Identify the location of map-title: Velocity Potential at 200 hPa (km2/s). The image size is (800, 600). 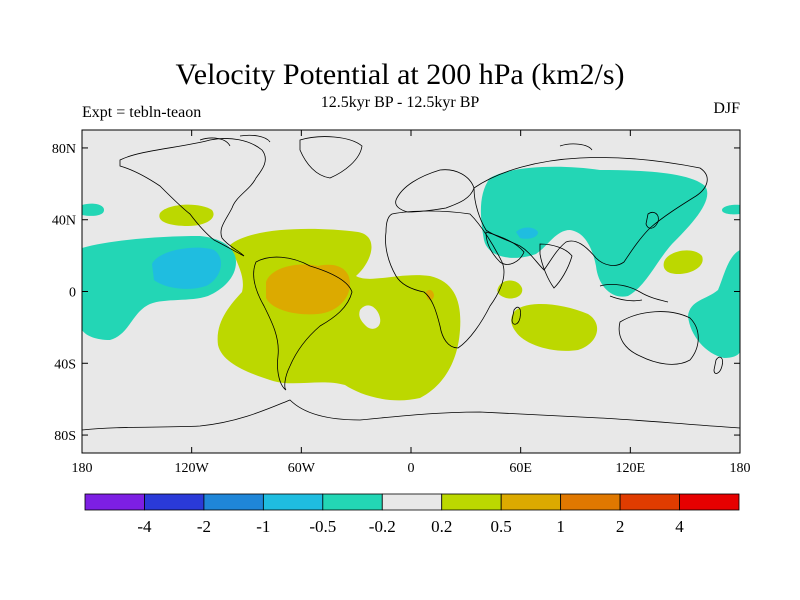
(400, 74).